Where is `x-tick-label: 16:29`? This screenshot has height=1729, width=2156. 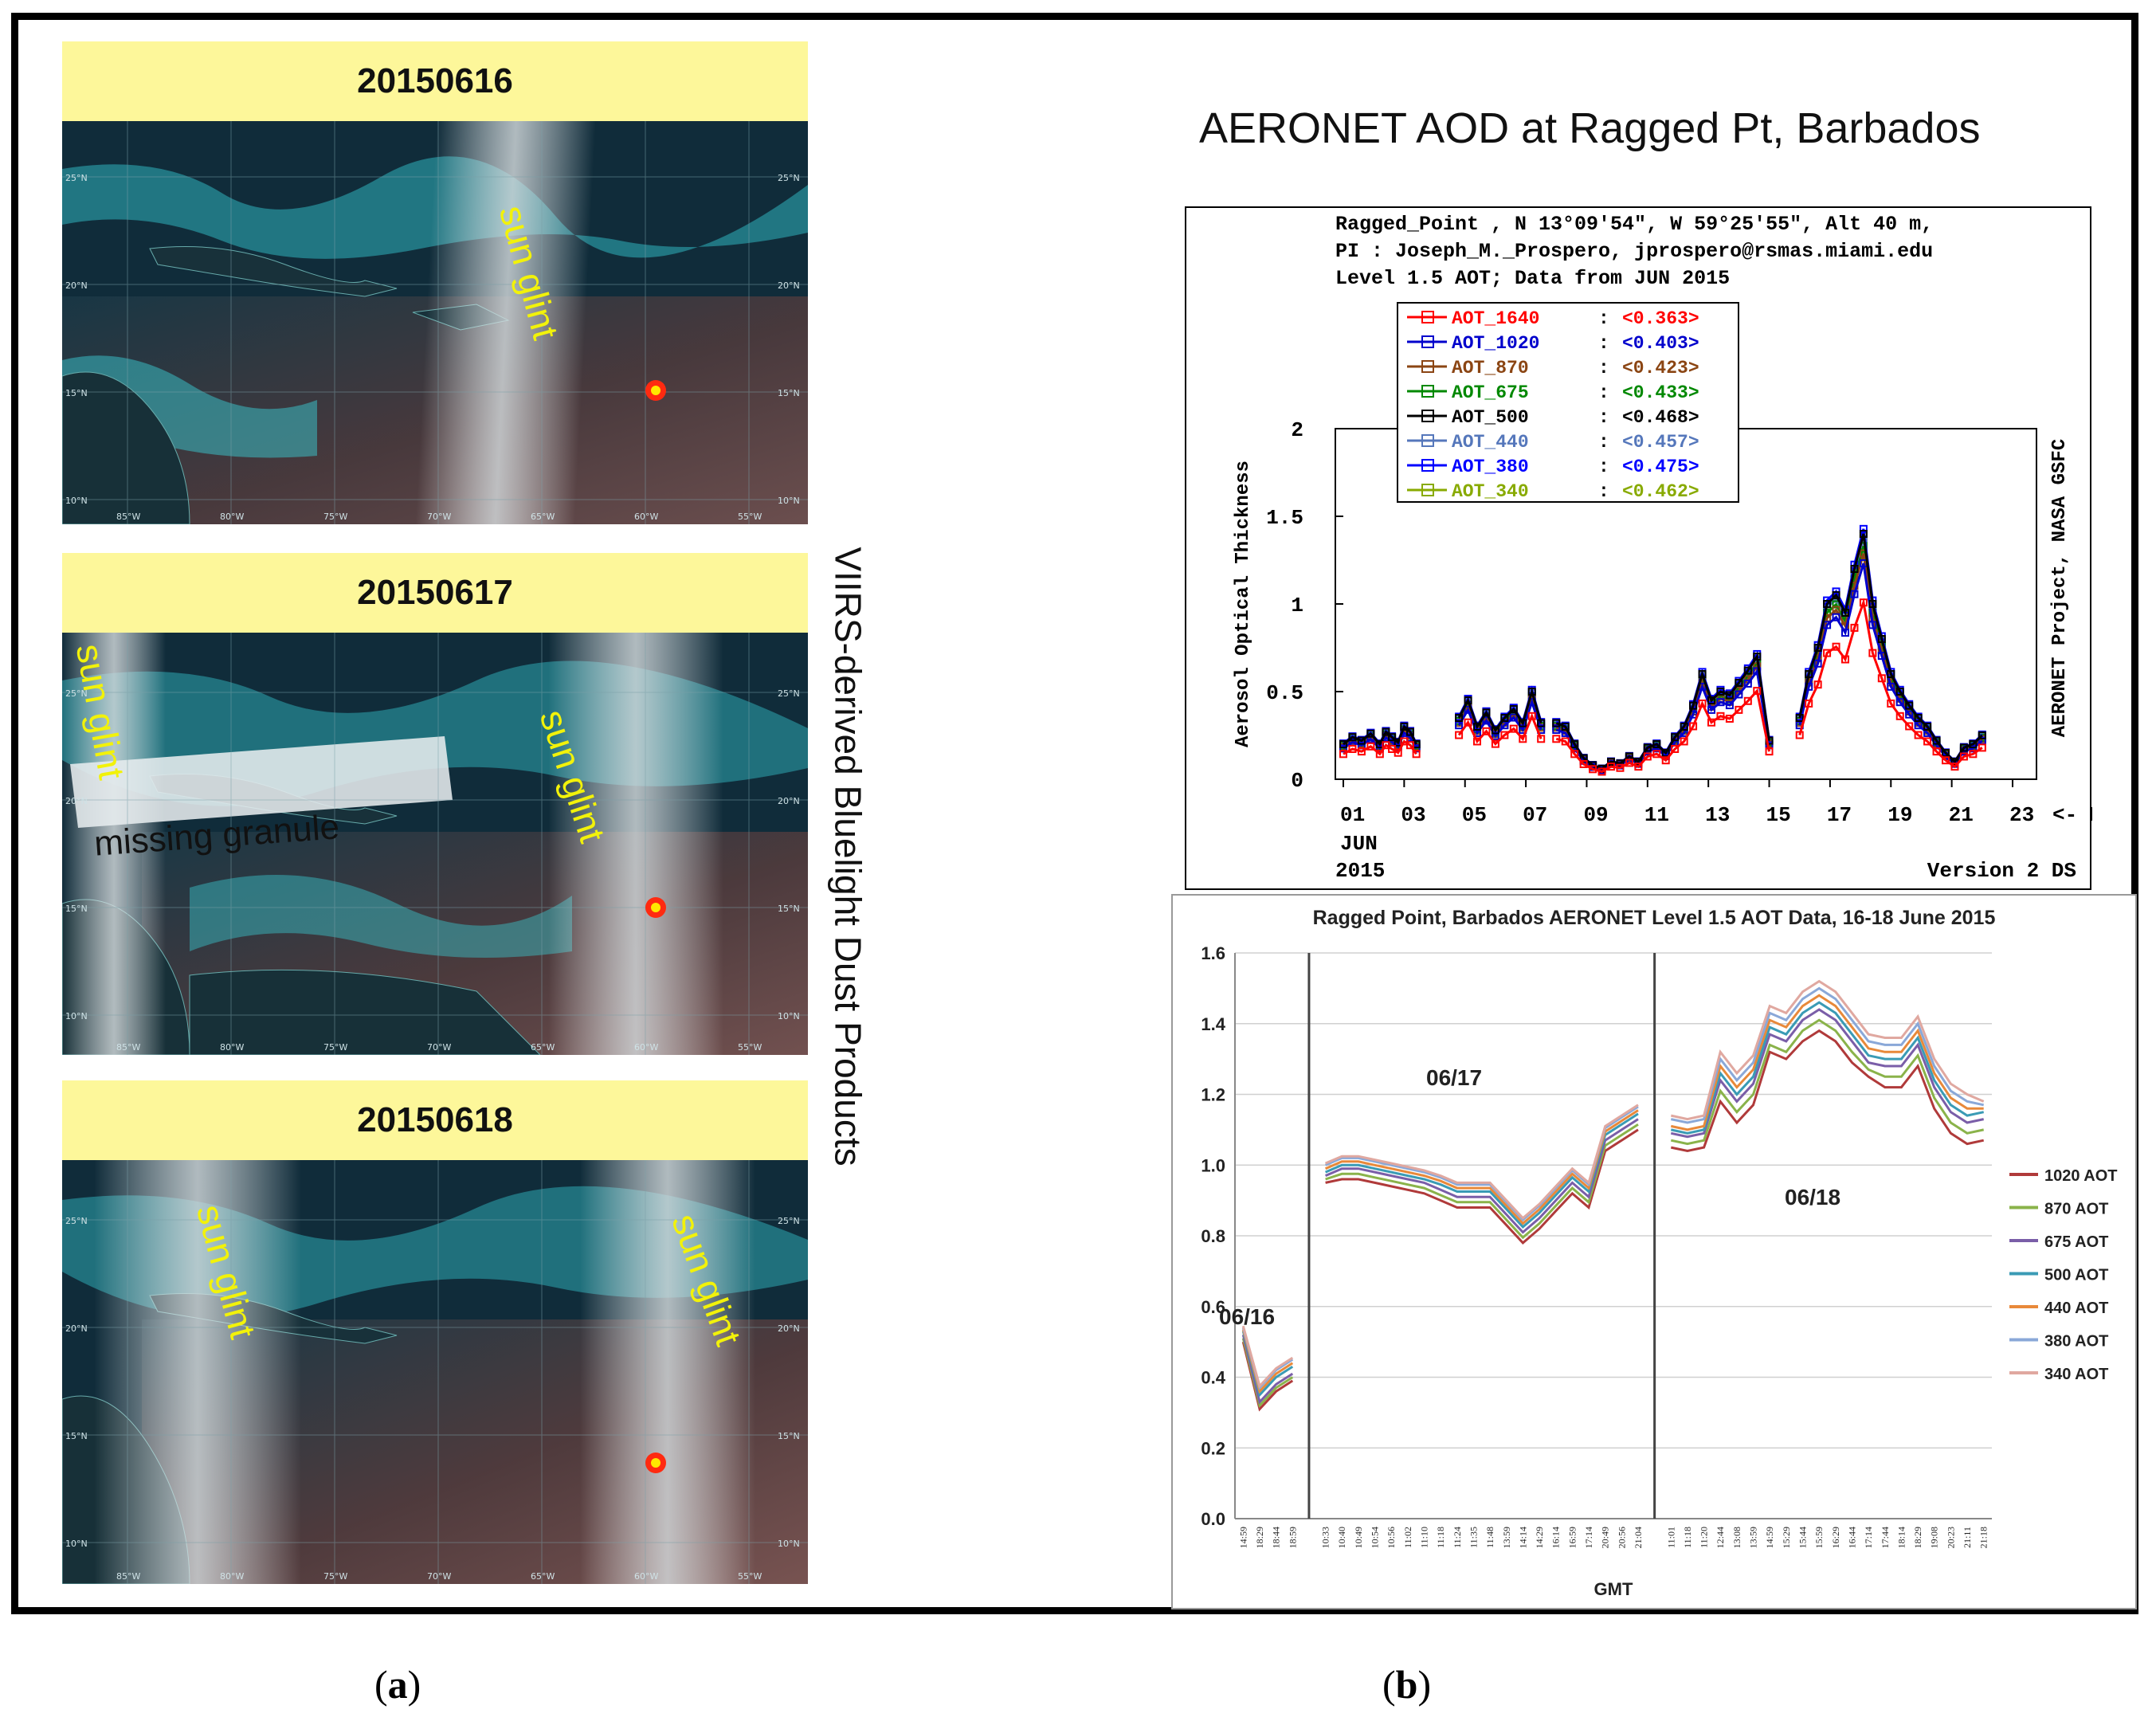
x-tick-label: 16:29 is located at coordinates (1835, 1537).